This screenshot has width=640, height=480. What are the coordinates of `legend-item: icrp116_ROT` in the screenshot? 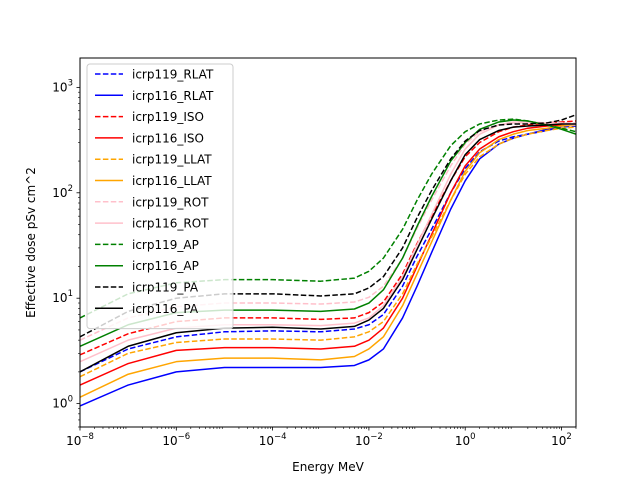 It's located at (152, 224).